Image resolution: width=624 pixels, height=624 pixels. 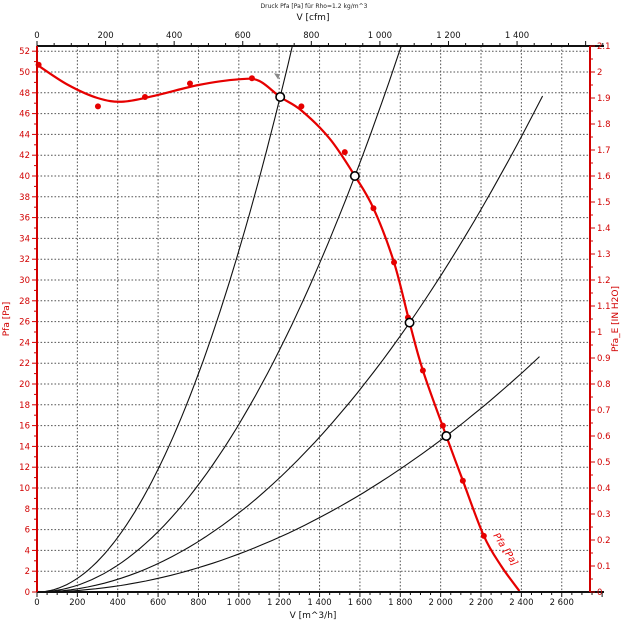 I want to click on left-axis-tick-label: 34, so click(x=24, y=239).